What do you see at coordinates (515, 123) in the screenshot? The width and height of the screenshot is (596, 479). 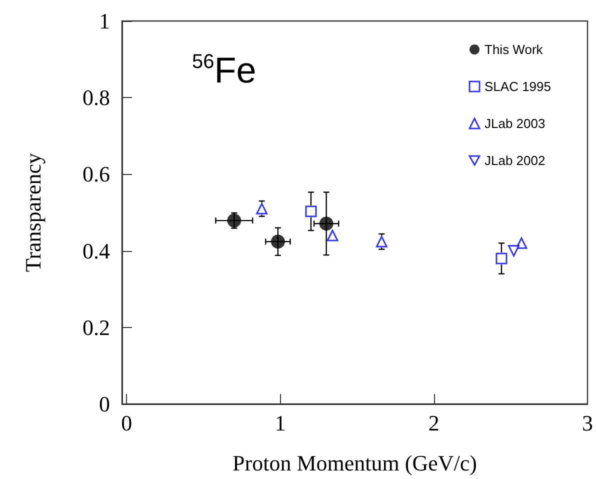 I see `legend-label: JLab 2003` at bounding box center [515, 123].